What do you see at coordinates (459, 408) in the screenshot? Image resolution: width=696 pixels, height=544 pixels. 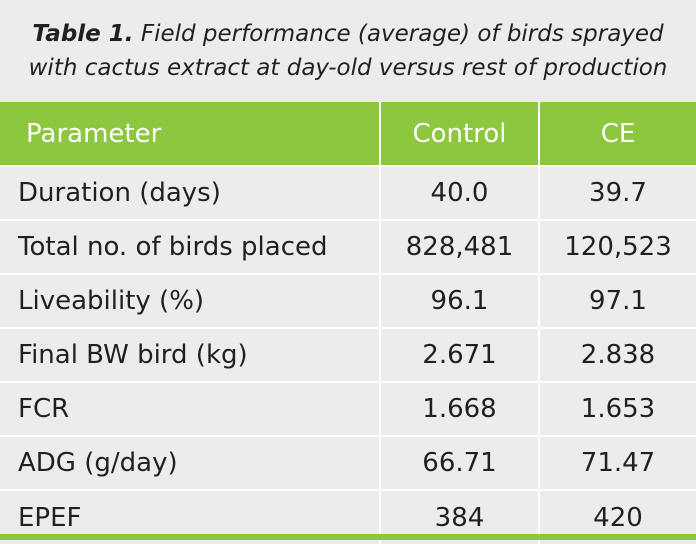 I see `control-cell: 1.668` at bounding box center [459, 408].